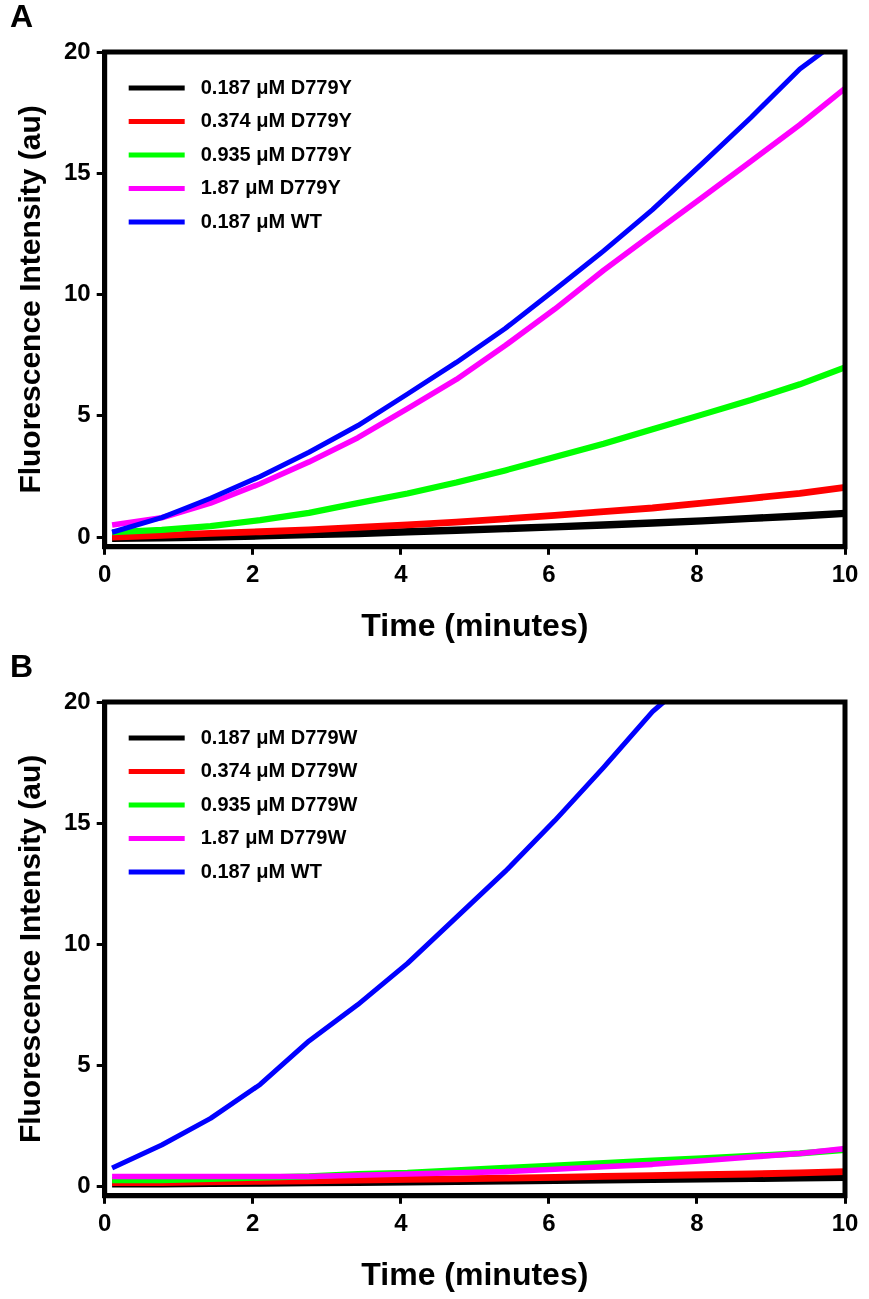 The image size is (869, 1299). I want to click on legend-label: 1.87 μM D779W, so click(273, 837).